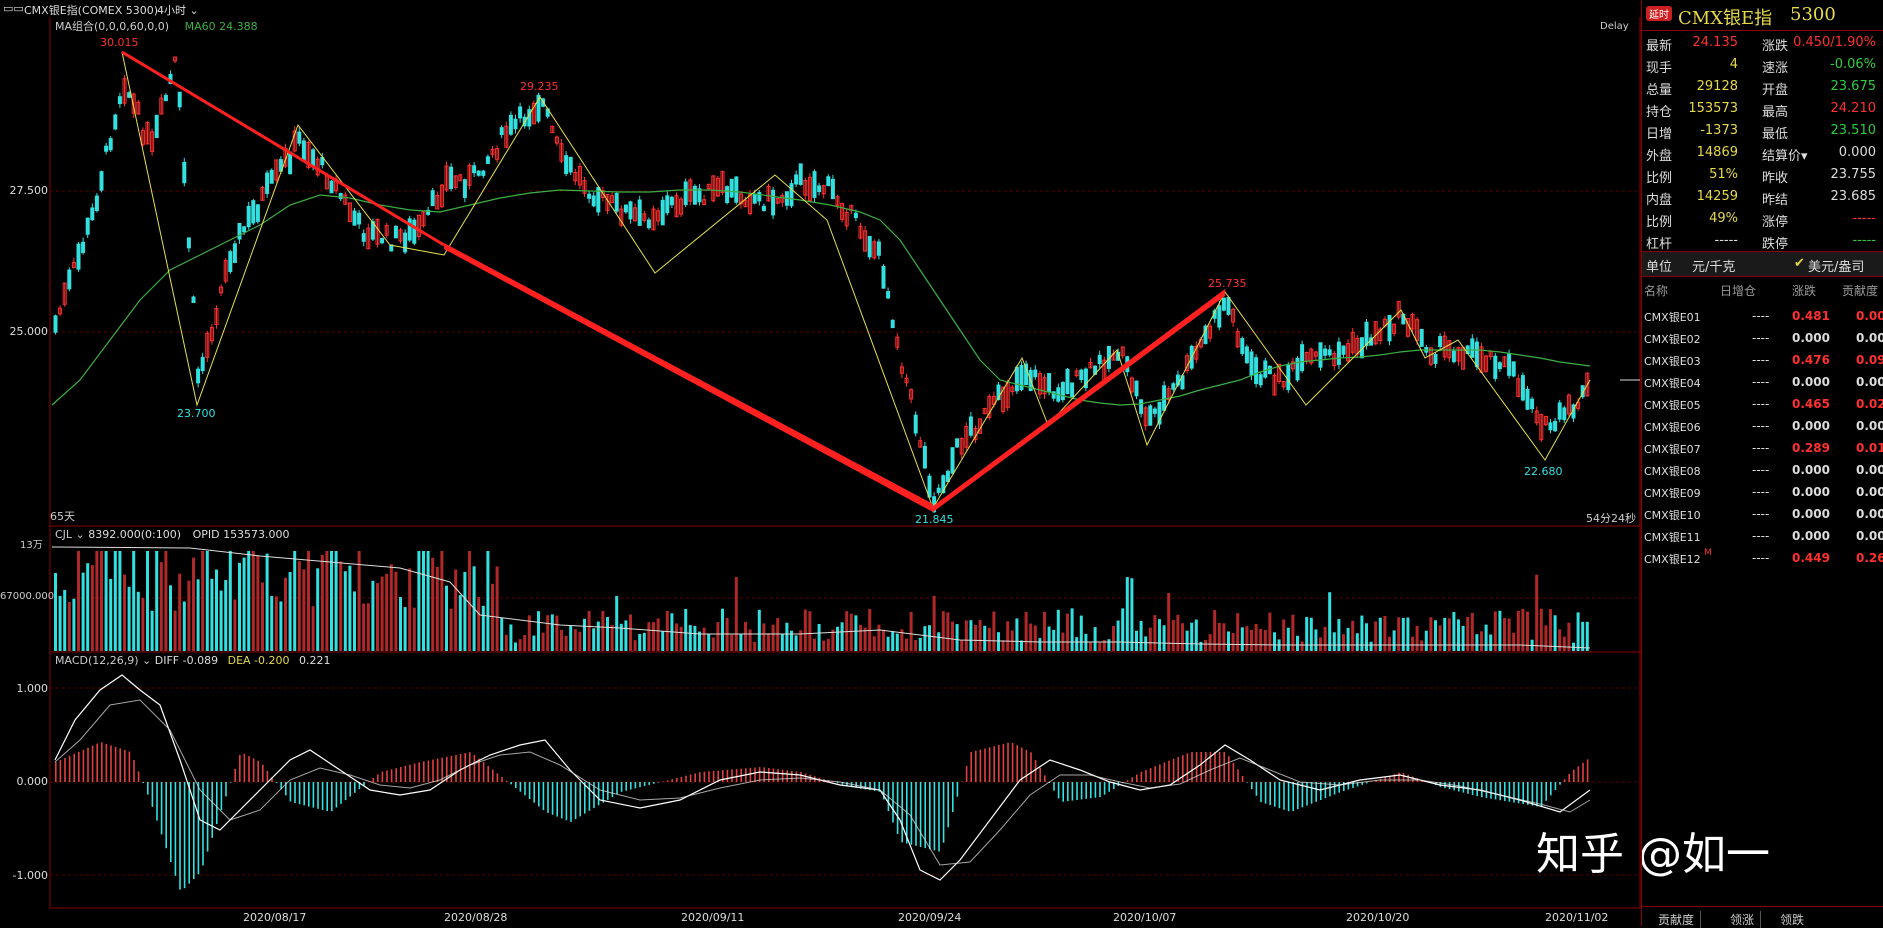 The image size is (1883, 928). What do you see at coordinates (112, 26) in the screenshot?
I see `ma-combo-label: MA组合(0,0,0,60,0,0)` at bounding box center [112, 26].